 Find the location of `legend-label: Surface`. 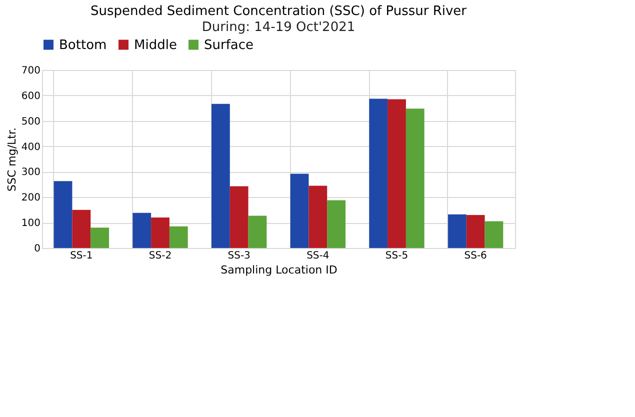

legend-label: Surface is located at coordinates (229, 45).